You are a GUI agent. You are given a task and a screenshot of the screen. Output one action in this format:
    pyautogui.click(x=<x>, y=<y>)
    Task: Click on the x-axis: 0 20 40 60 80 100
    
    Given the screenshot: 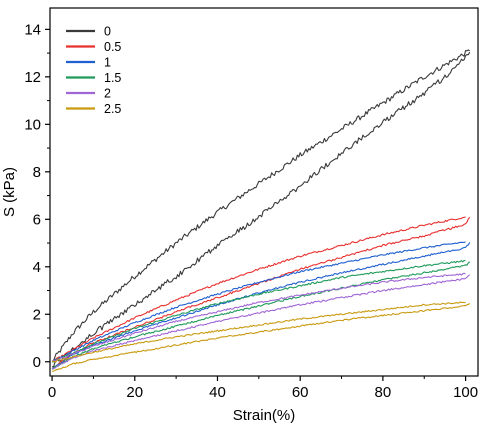 What is the action you would take?
    pyautogui.click(x=263, y=388)
    